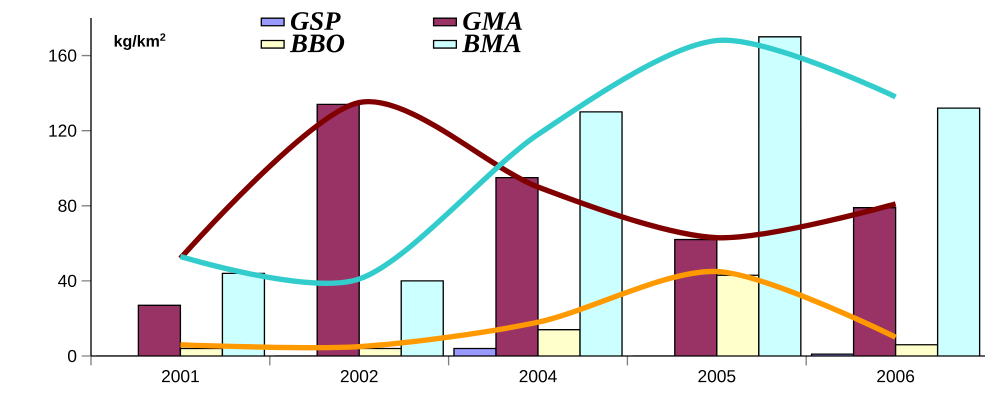 The height and width of the screenshot is (414, 985). I want to click on x-tick-label: 2002, so click(359, 376).